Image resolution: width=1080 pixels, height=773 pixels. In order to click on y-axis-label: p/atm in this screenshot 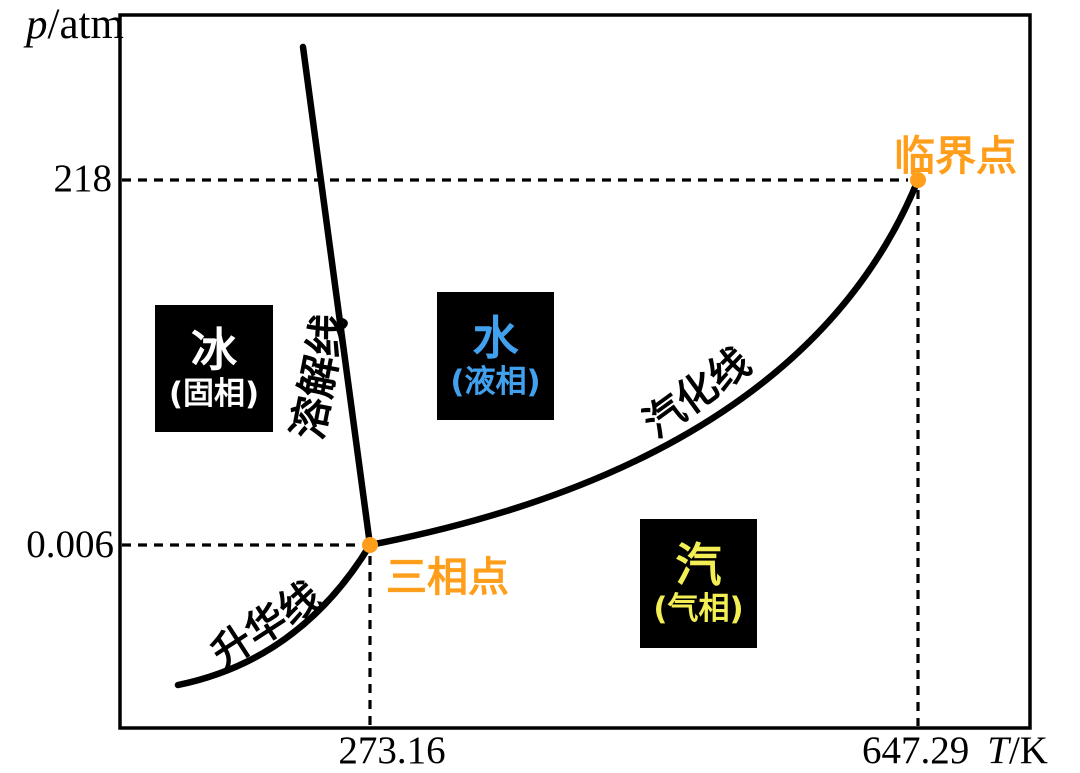, I will do `click(75, 24)`.